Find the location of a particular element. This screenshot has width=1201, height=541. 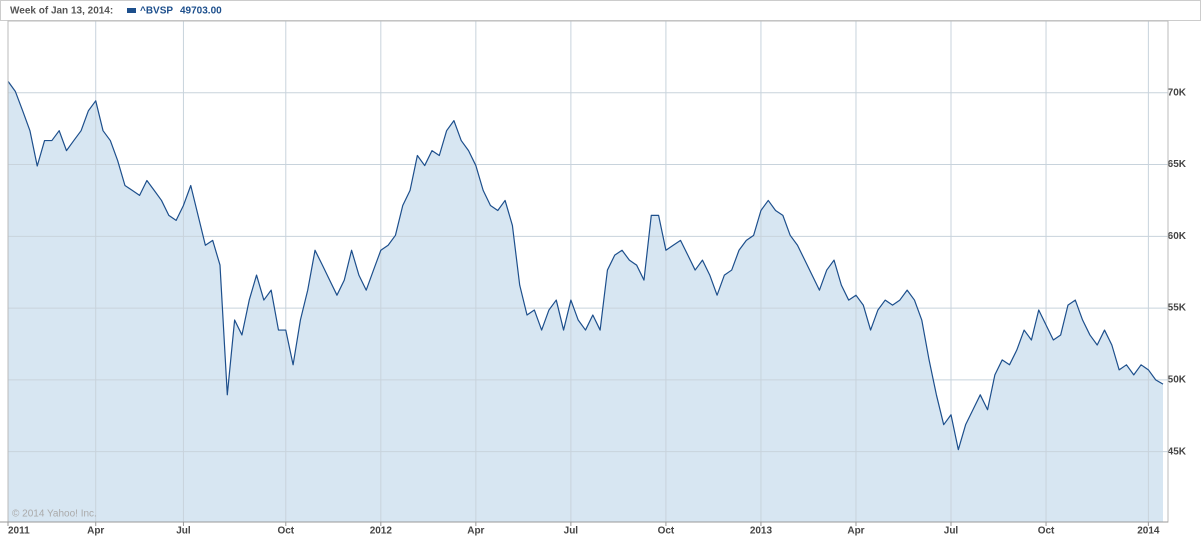

y-tick-label: 50K is located at coordinates (1177, 380).